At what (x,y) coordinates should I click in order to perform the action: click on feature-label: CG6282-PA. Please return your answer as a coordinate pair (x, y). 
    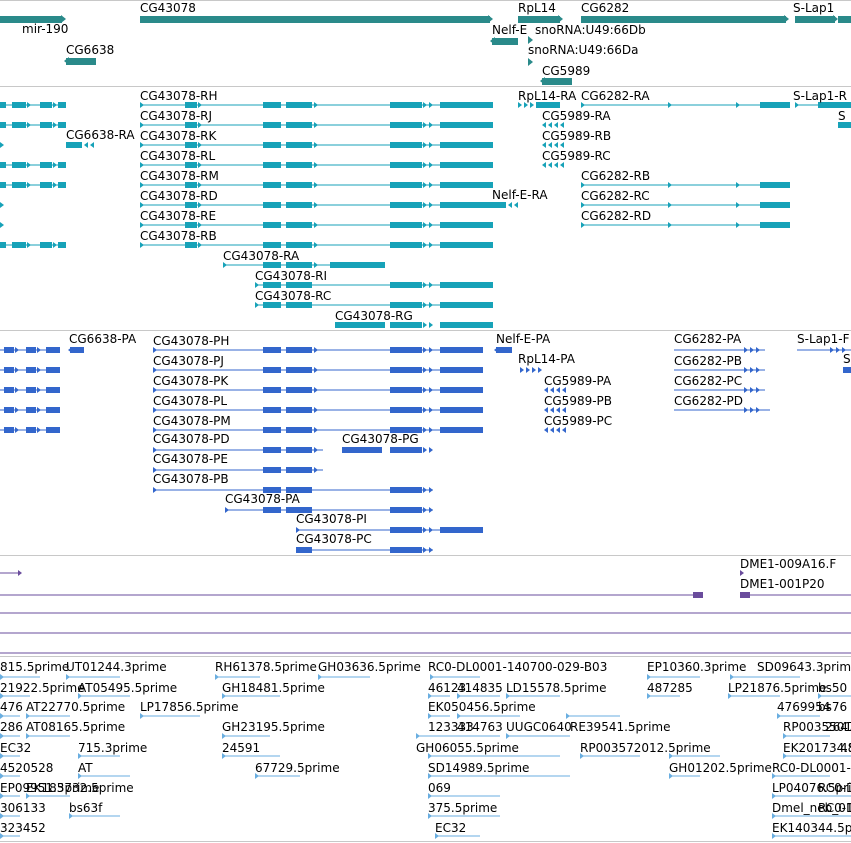
    Looking at the image, I should click on (708, 339).